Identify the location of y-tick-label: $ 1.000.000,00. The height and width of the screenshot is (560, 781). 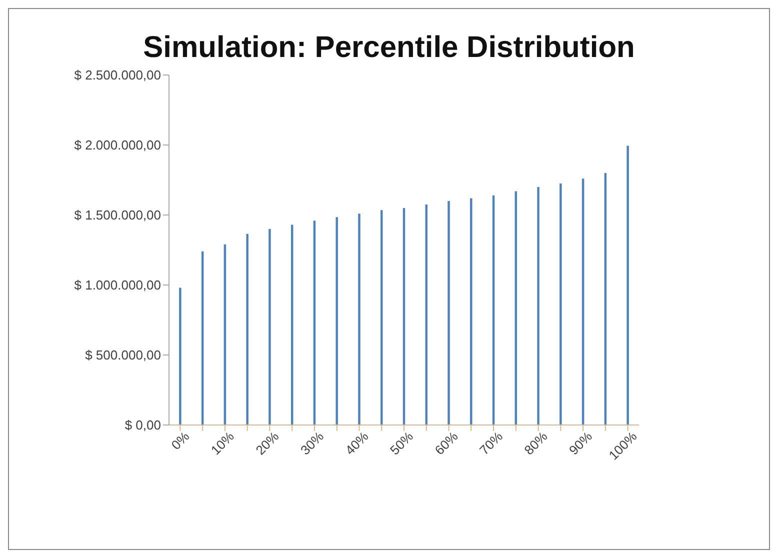
(117, 285).